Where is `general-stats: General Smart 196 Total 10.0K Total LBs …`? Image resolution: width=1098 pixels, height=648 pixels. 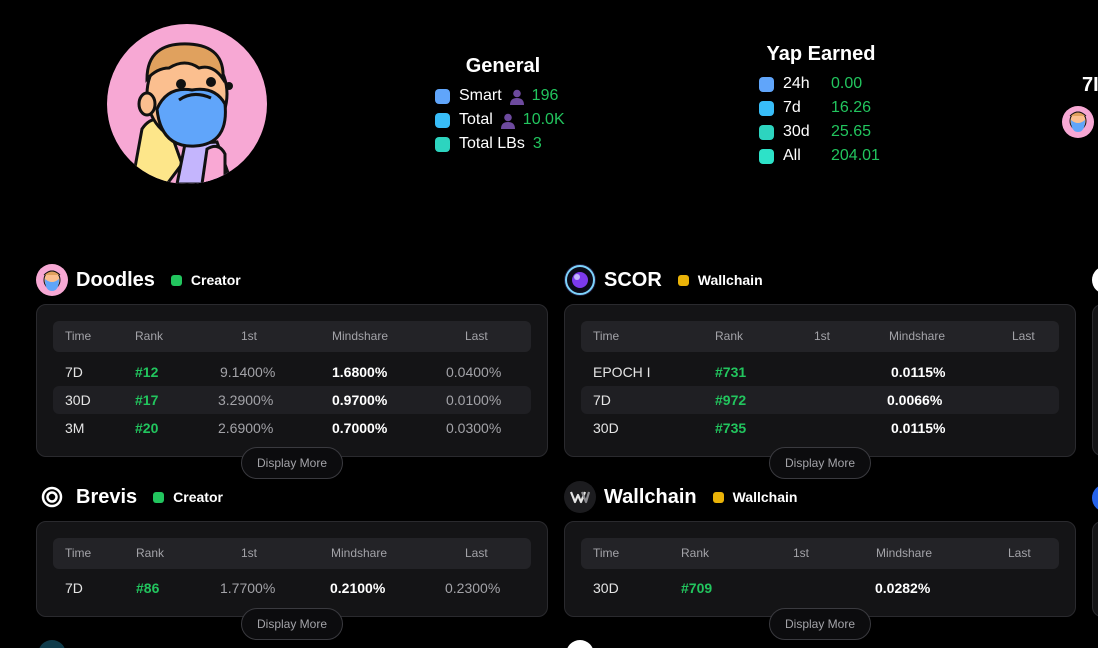 general-stats: General Smart 196 Total 10.0K Total LBs … is located at coordinates (520, 105).